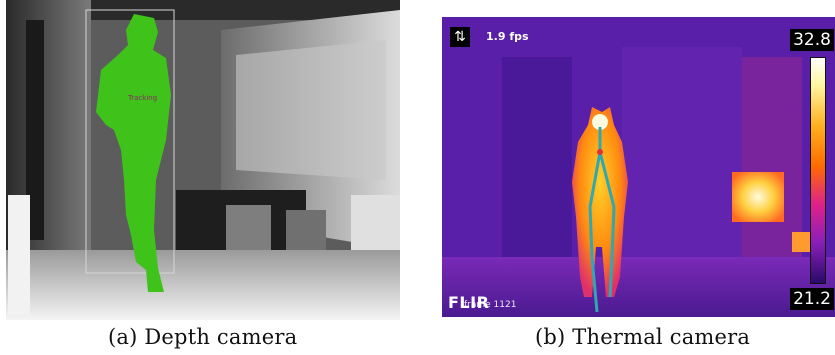 The width and height of the screenshot is (835, 355). What do you see at coordinates (133, 153) in the screenshot?
I see `person-silhouette` at bounding box center [133, 153].